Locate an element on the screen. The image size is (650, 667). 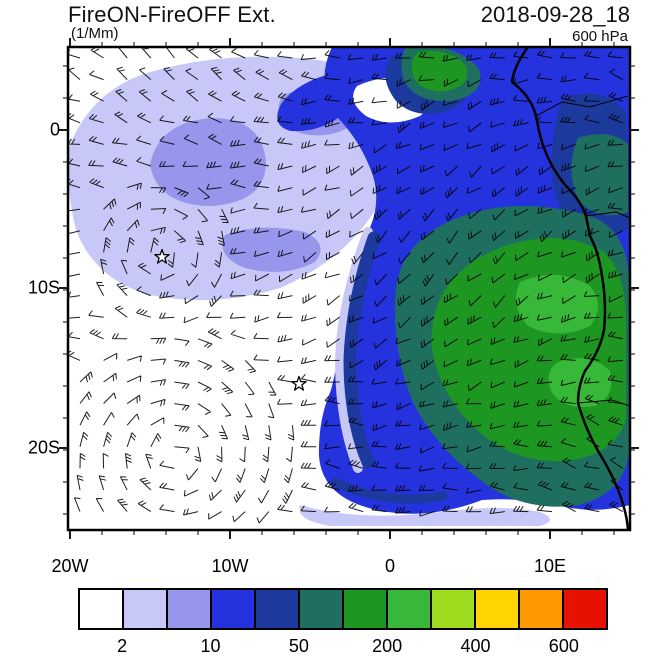
plot-datetime: 2018-09-28_18 is located at coordinates (555, 14).